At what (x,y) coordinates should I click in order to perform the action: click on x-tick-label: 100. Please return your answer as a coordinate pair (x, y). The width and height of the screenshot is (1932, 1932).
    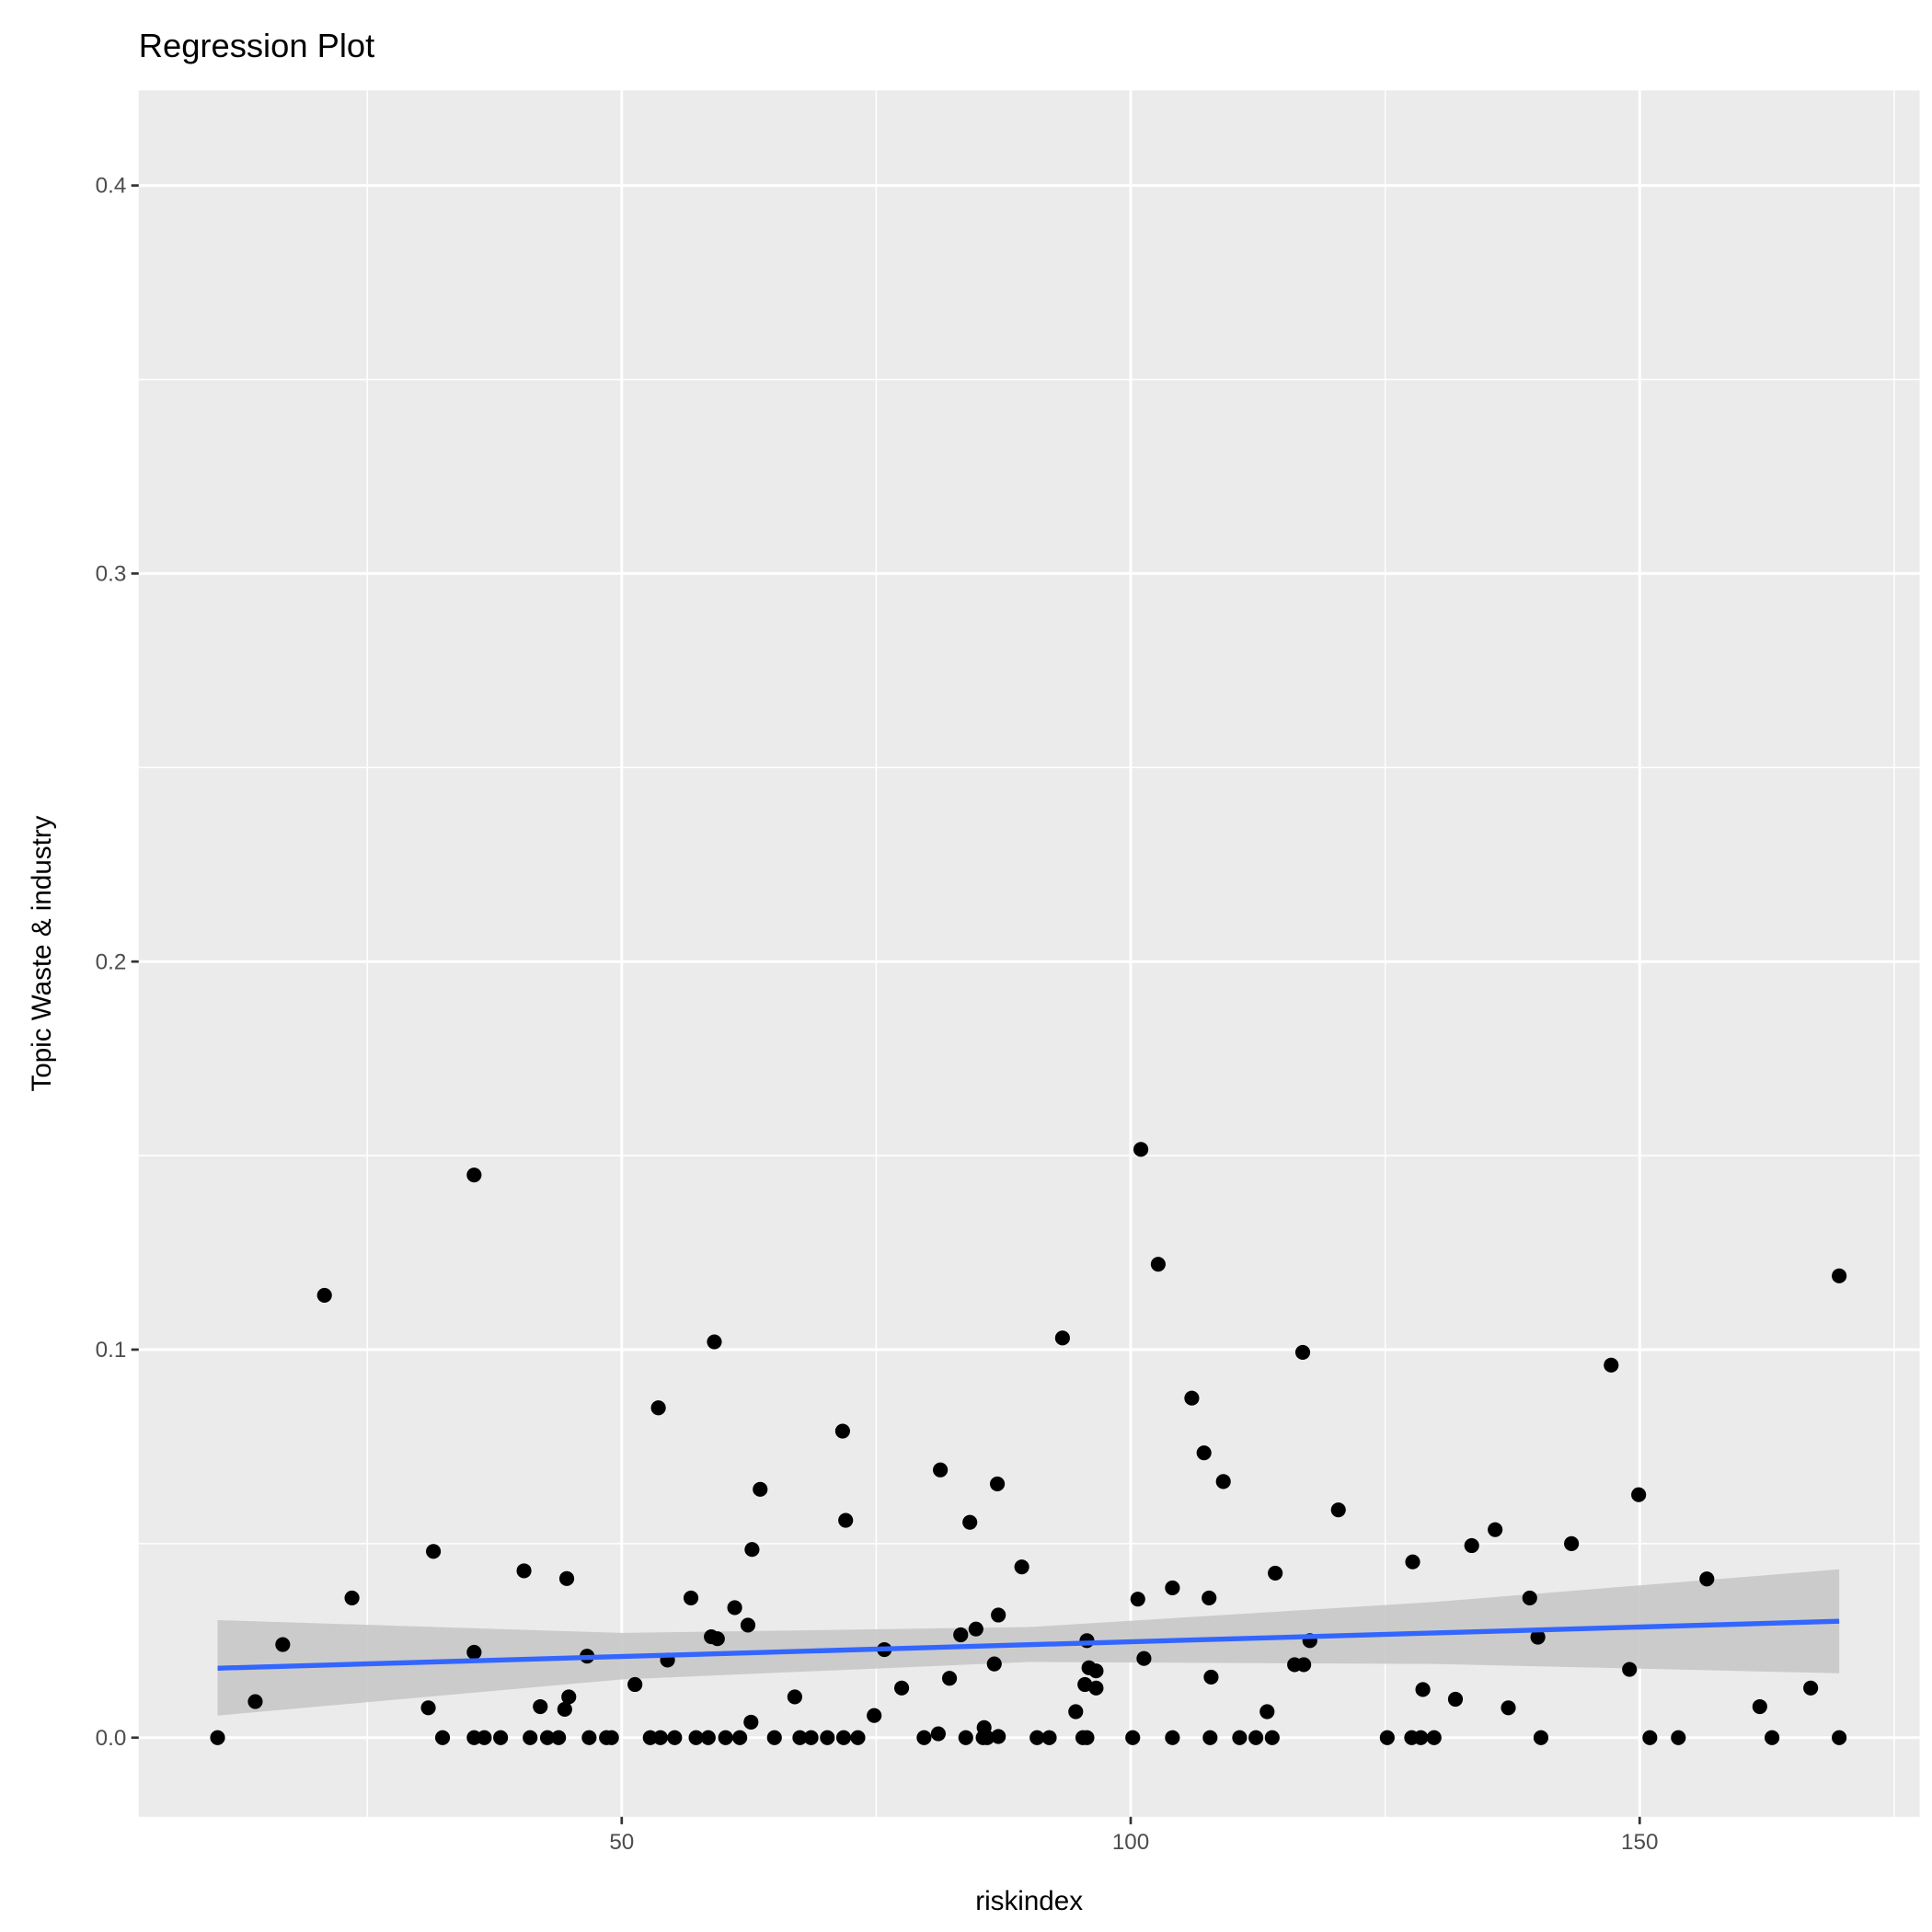
    Looking at the image, I should click on (1130, 1842).